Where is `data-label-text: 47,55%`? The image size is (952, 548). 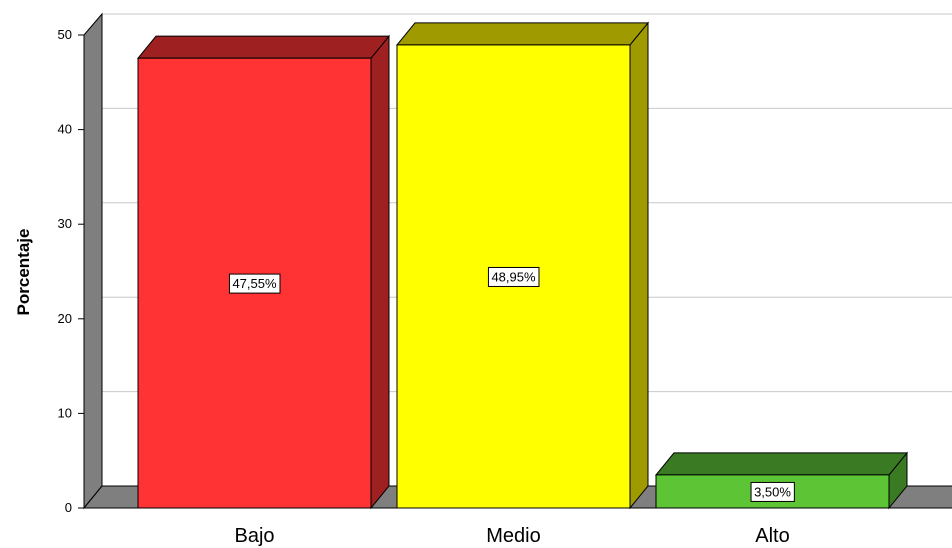 data-label-text: 47,55% is located at coordinates (254, 283).